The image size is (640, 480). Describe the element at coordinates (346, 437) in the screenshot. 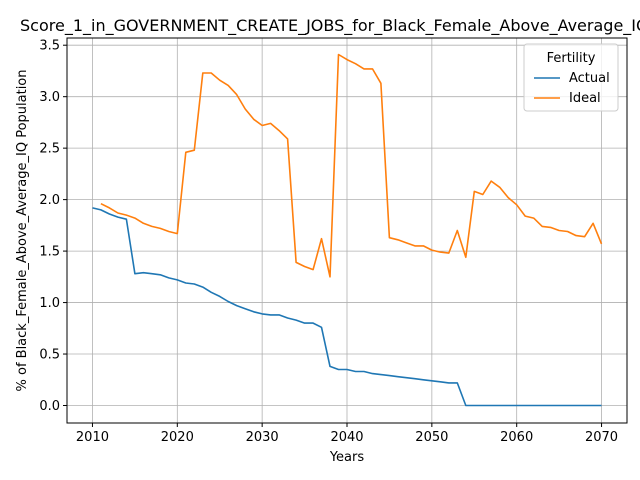

I see `x-tick-label: 2040` at that location.